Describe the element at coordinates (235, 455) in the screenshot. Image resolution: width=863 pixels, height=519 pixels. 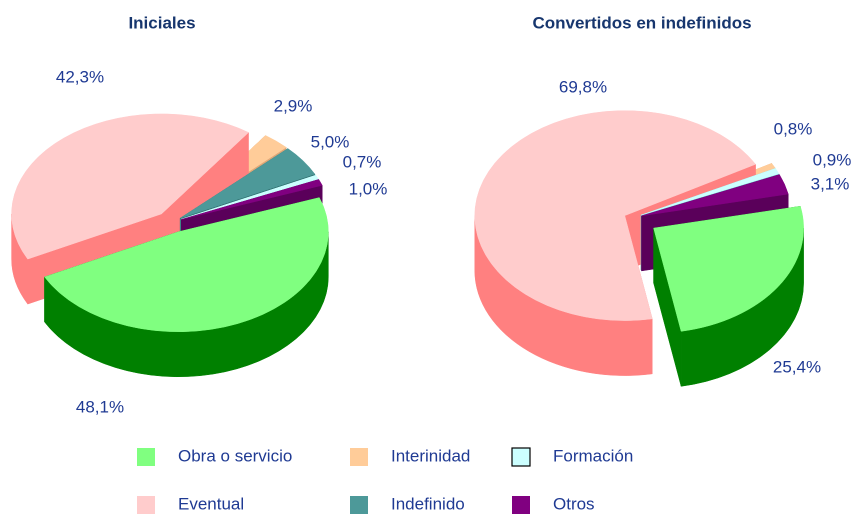
I see `legend-label: Obra o servicio` at that location.